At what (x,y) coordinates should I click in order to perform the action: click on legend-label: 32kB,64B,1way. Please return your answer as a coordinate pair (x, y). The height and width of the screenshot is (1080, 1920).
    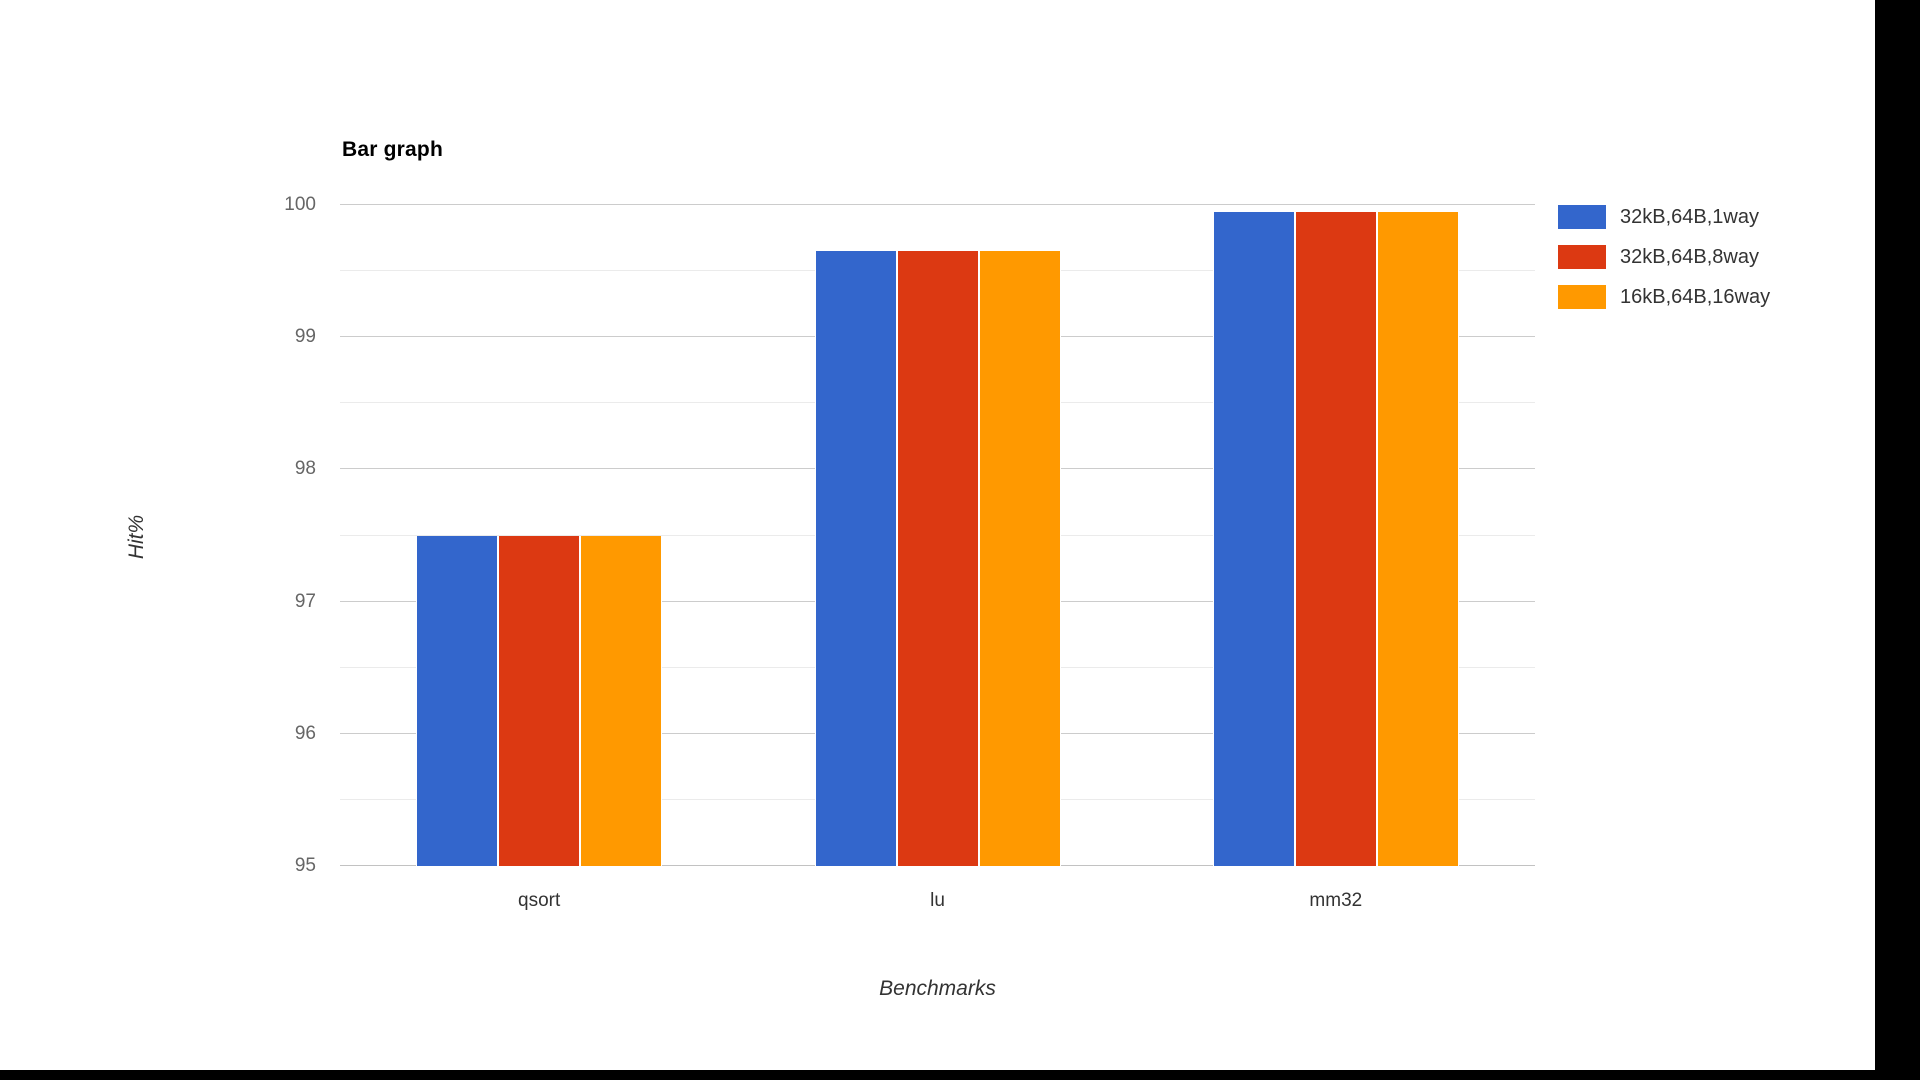
    Looking at the image, I should click on (1689, 216).